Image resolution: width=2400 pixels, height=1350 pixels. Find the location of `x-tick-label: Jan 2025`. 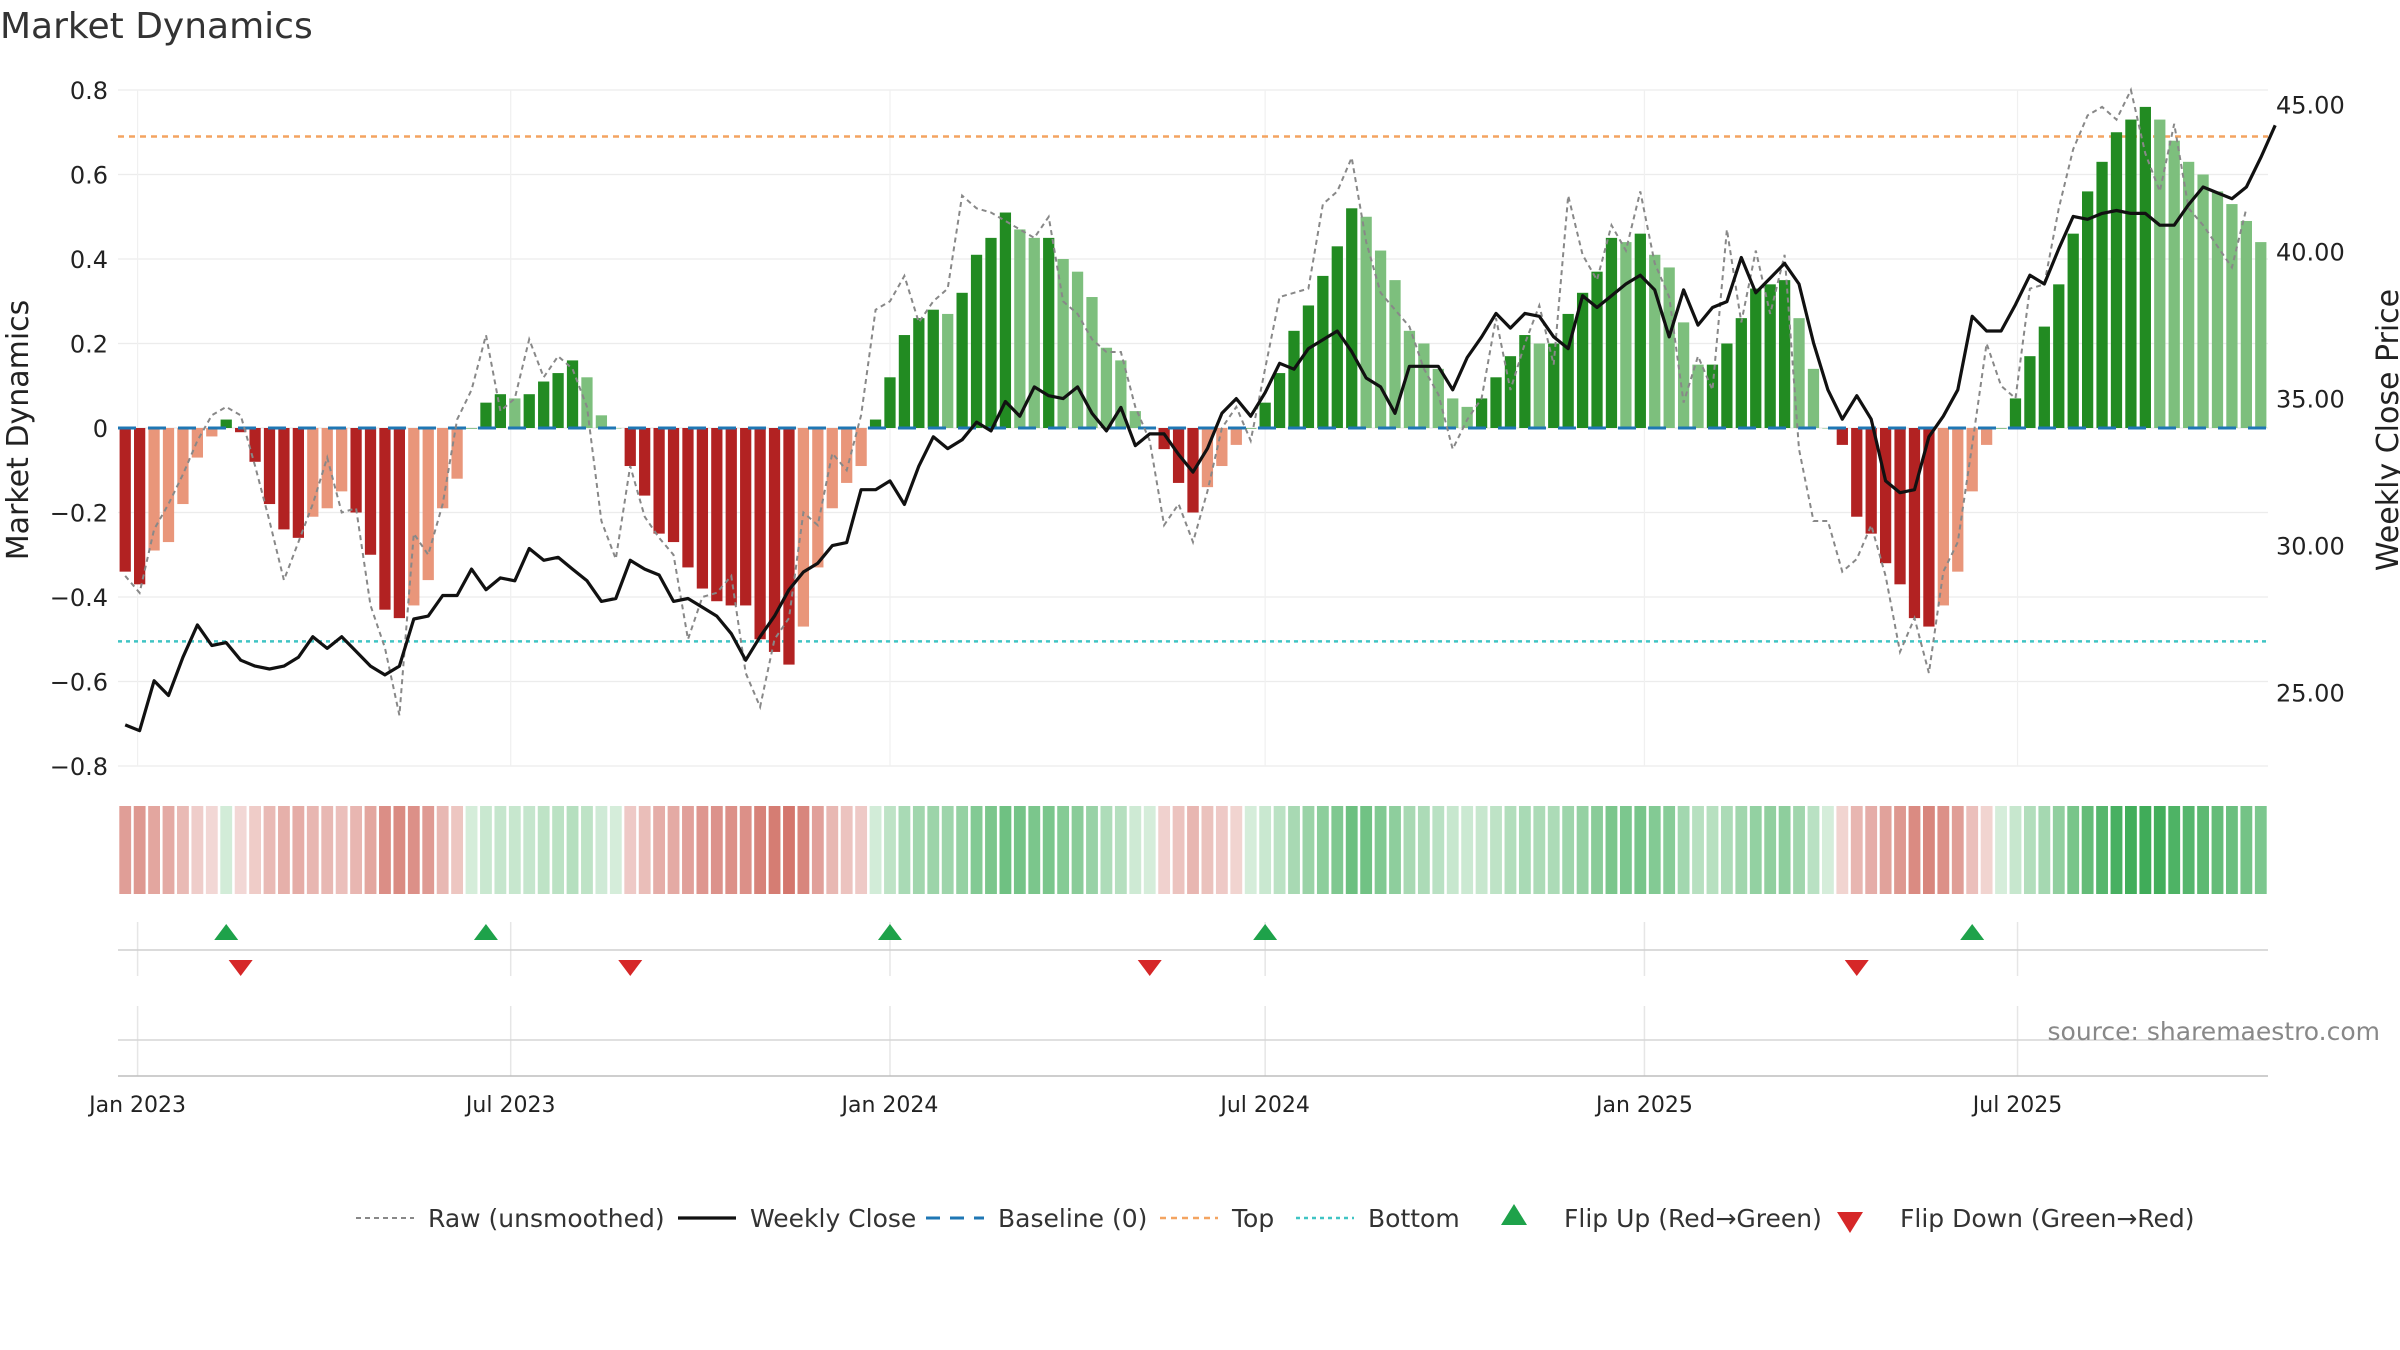

x-tick-label: Jan 2025 is located at coordinates (1643, 1105).